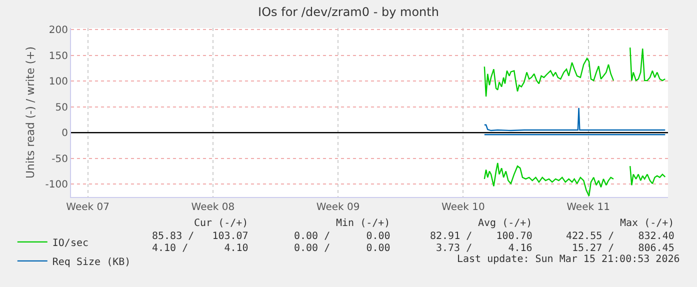  Describe the element at coordinates (568, 259) in the screenshot. I see `text: Last update: Sun Mar 15 21:00:53 2026` at that location.